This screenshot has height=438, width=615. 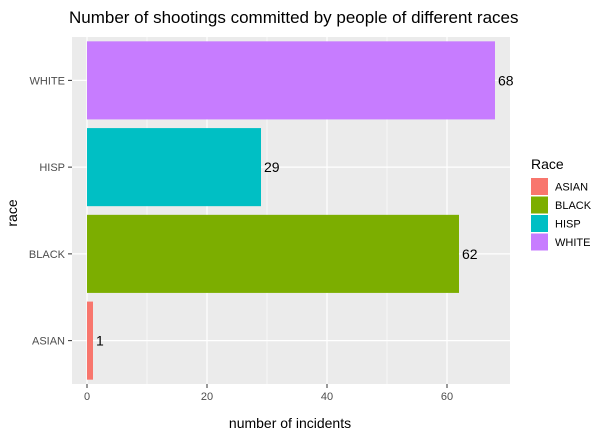 I want to click on legend-key-white, so click(x=539, y=242).